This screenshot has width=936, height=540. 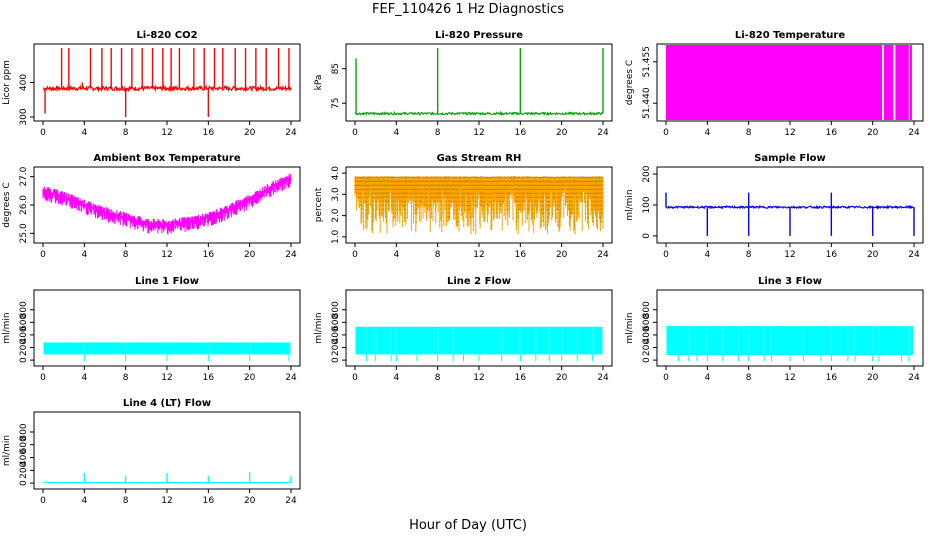 What do you see at coordinates (24, 205) in the screenshot?
I see `y-tick-label: 26.0` at bounding box center [24, 205].